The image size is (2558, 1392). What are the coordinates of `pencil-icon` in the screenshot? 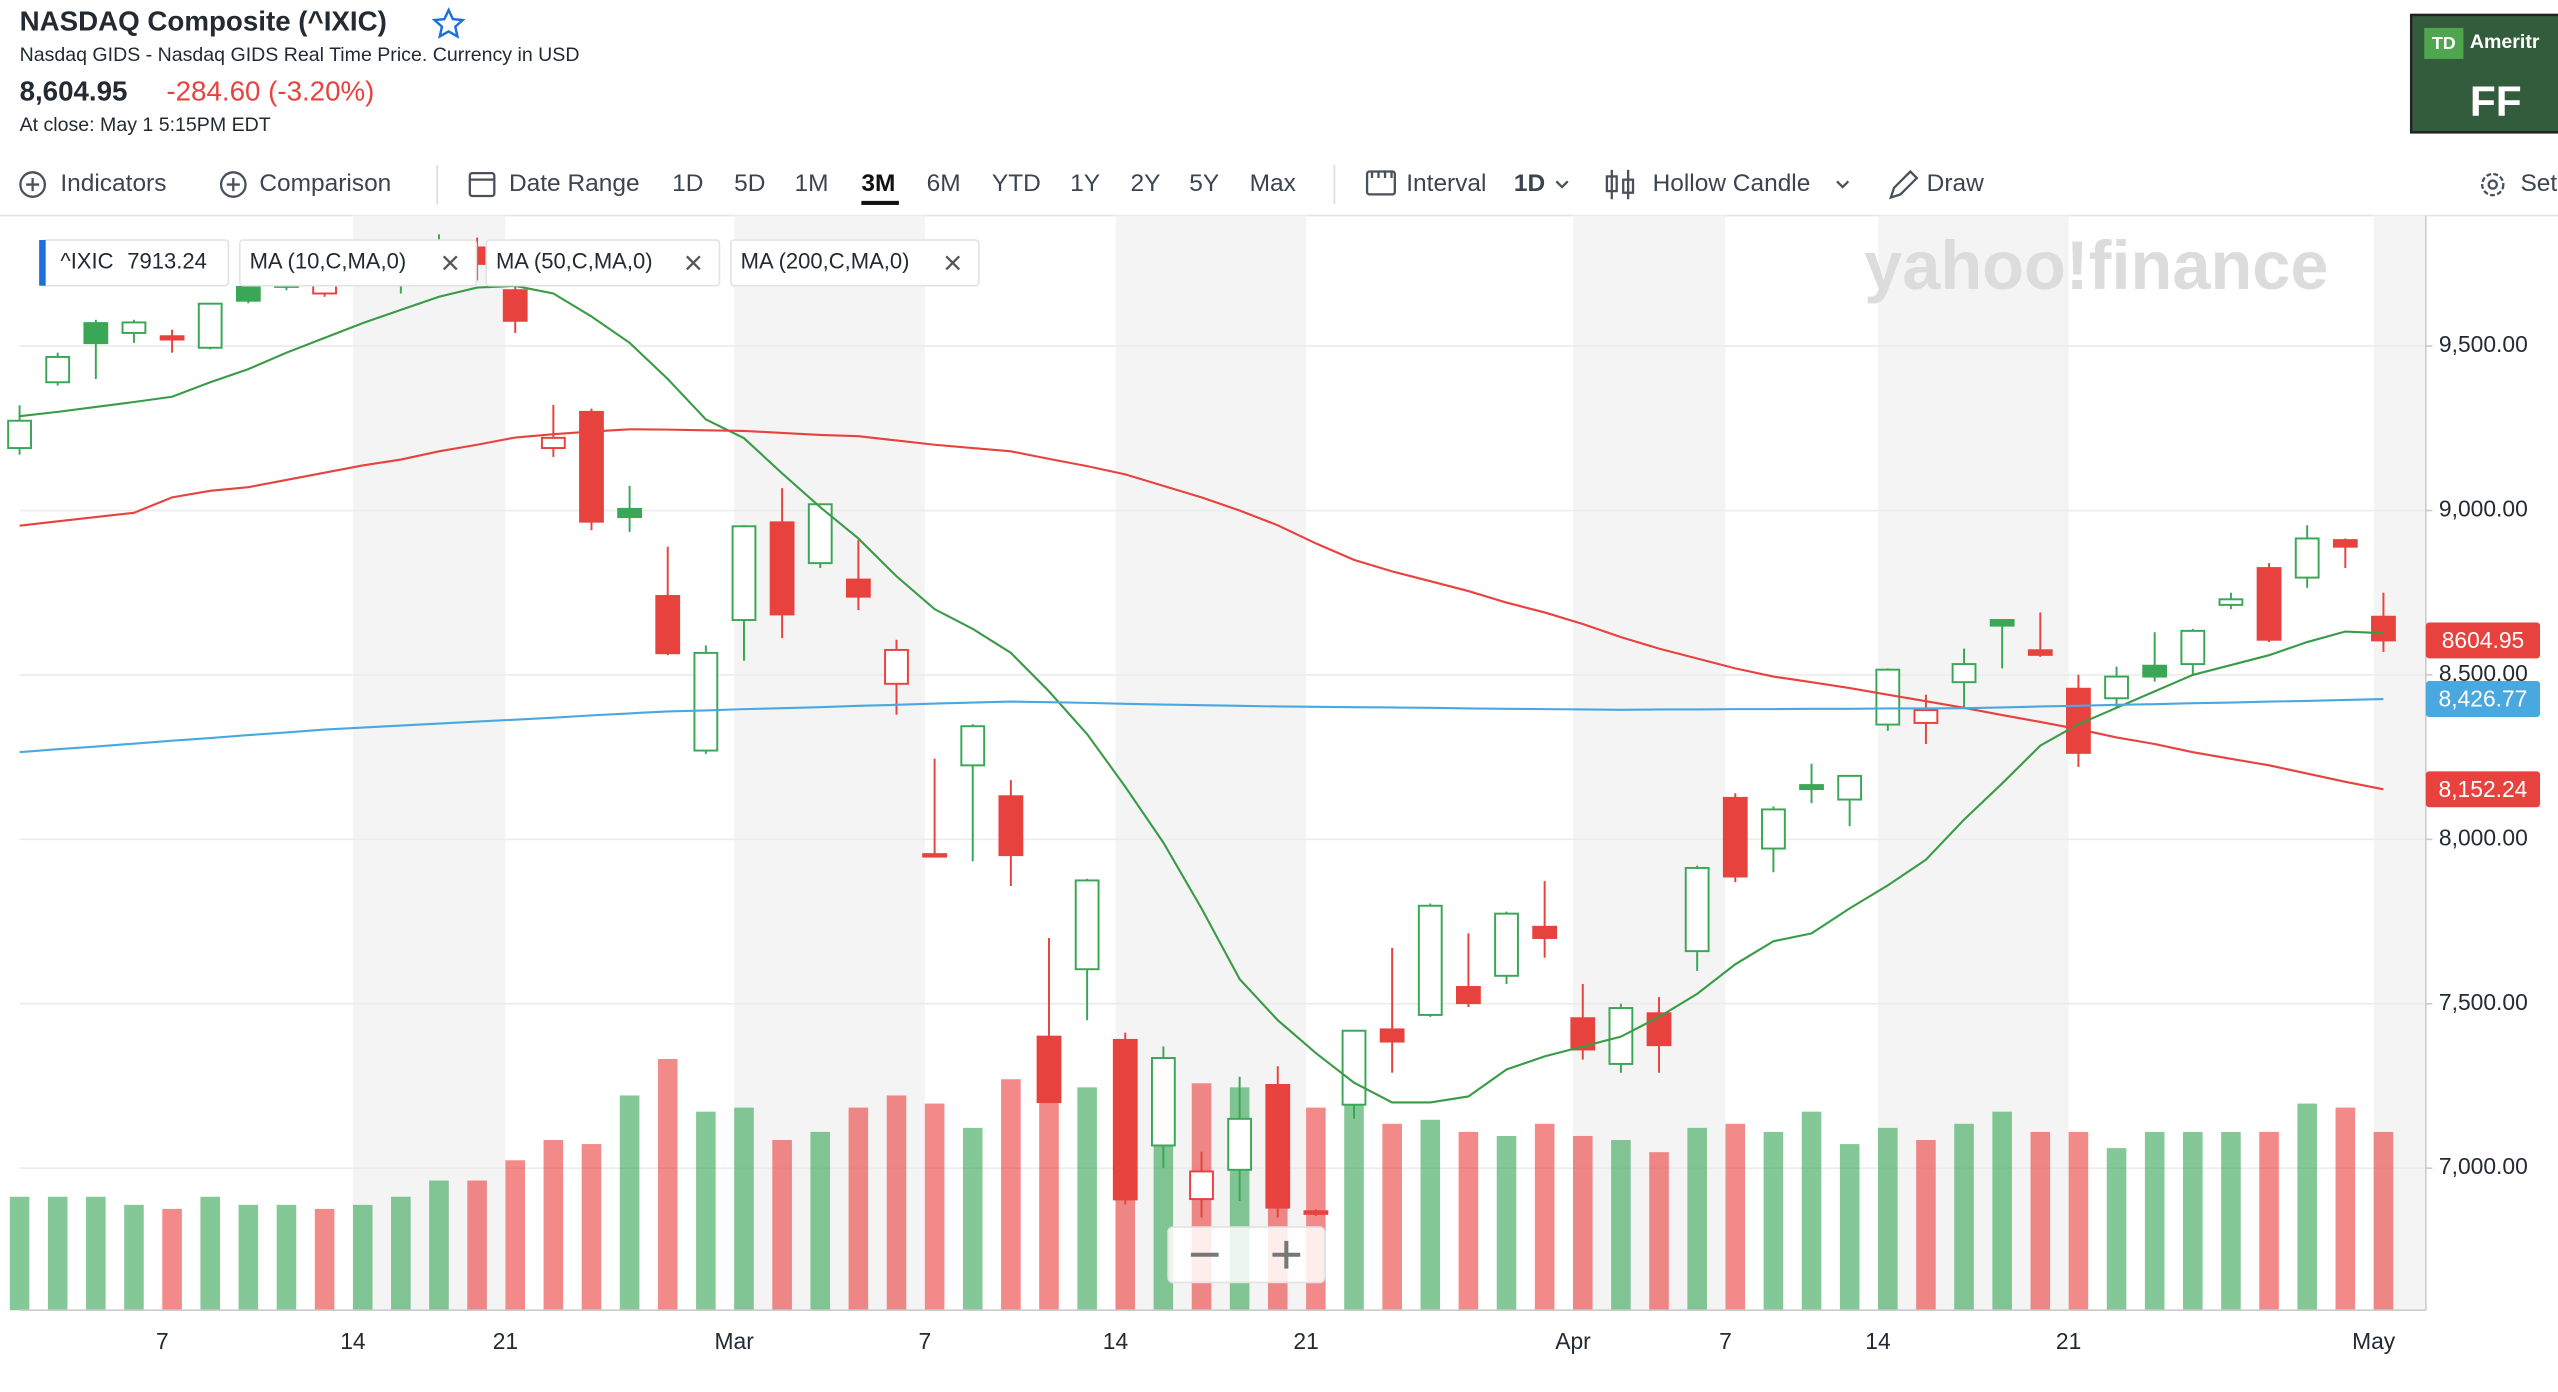 It's located at (1903, 184).